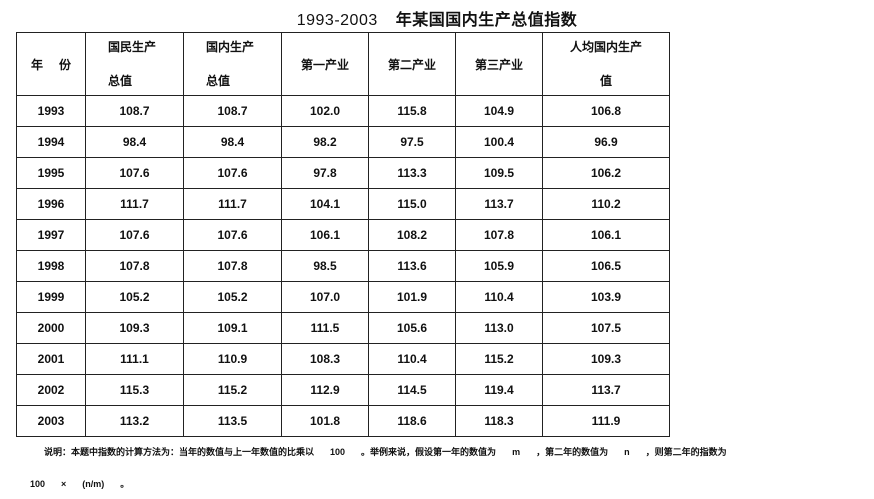 This screenshot has width=874, height=499. What do you see at coordinates (51, 328) in the screenshot?
I see `table-cell: 2000` at bounding box center [51, 328].